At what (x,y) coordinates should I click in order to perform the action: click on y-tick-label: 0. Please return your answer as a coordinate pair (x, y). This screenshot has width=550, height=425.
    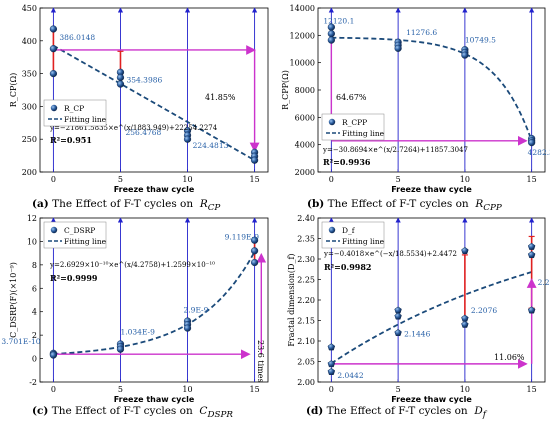
    Looking at the image, I should click on (34, 359).